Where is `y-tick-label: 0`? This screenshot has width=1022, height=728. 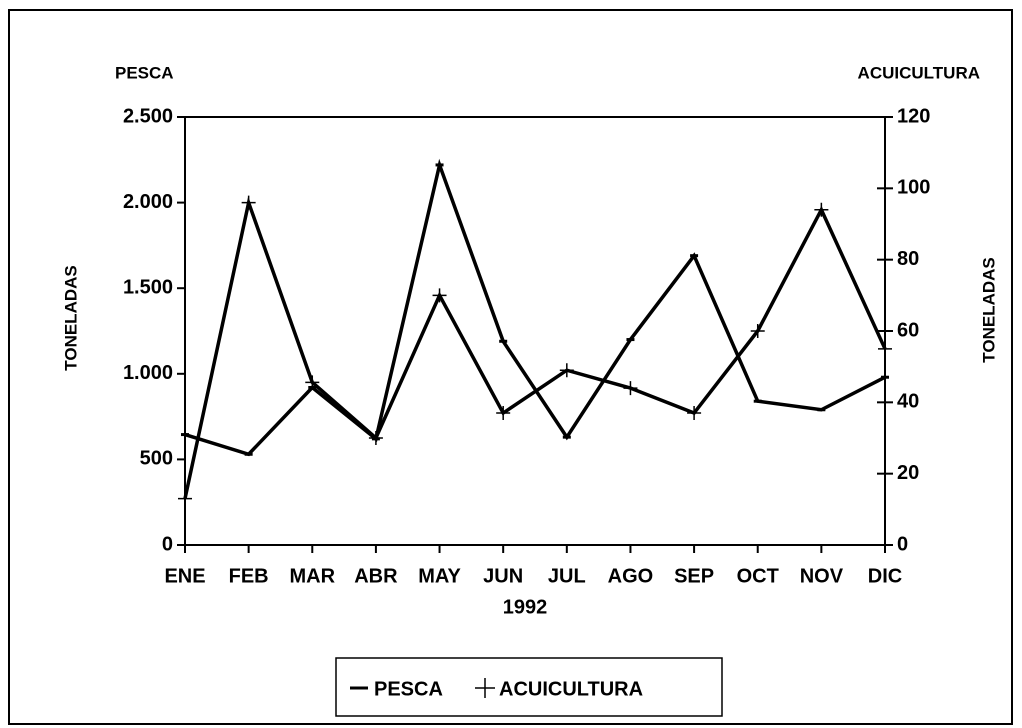
y-tick-label: 0 is located at coordinates (167, 544).